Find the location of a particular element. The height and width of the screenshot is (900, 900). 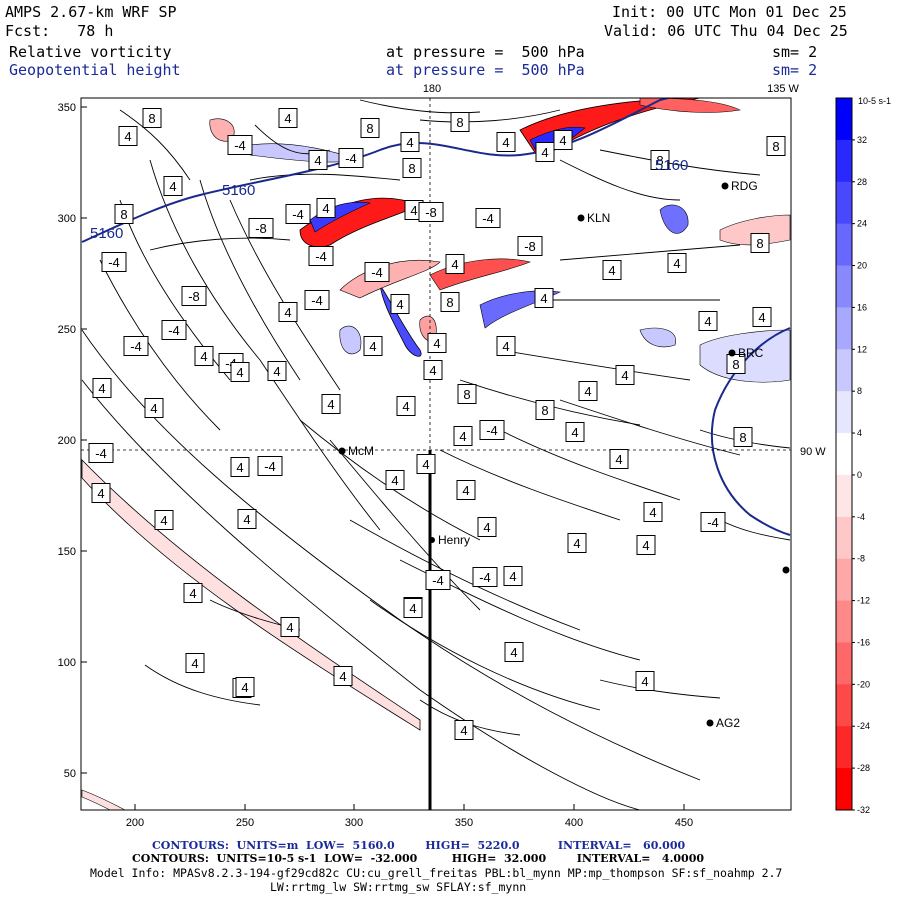

colorbar-label: -24 is located at coordinates (863, 726).